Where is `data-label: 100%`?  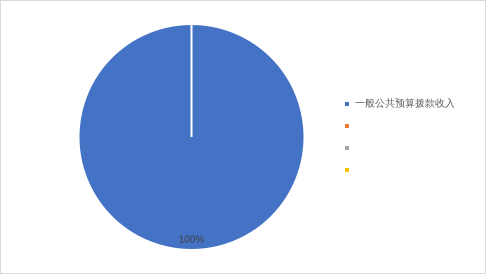
data-label: 100% is located at coordinates (191, 240).